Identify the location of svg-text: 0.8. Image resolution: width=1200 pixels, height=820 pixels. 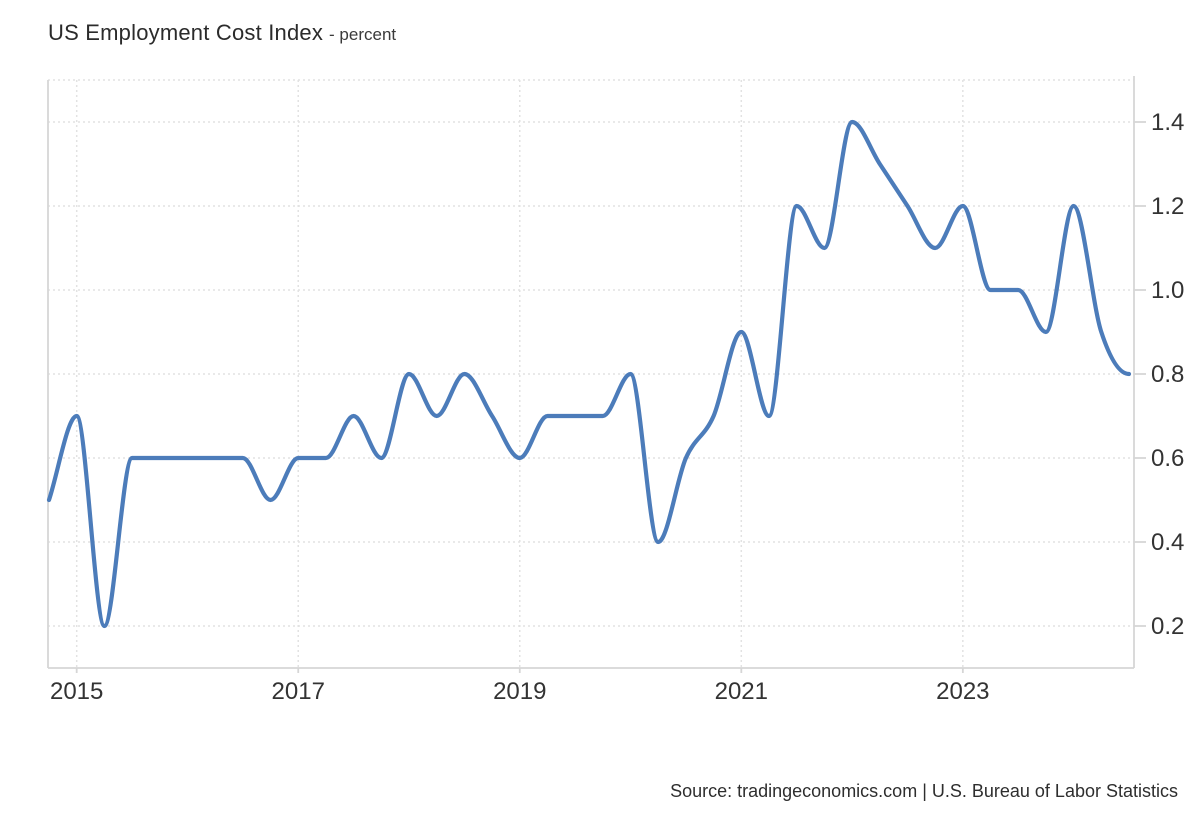
(1167, 374).